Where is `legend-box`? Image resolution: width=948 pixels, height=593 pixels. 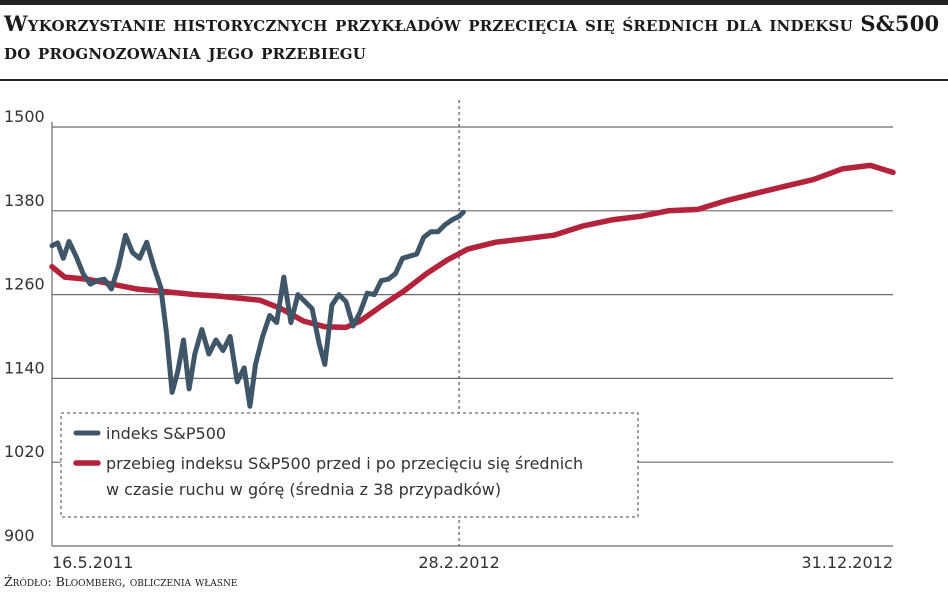
legend-box is located at coordinates (349, 465).